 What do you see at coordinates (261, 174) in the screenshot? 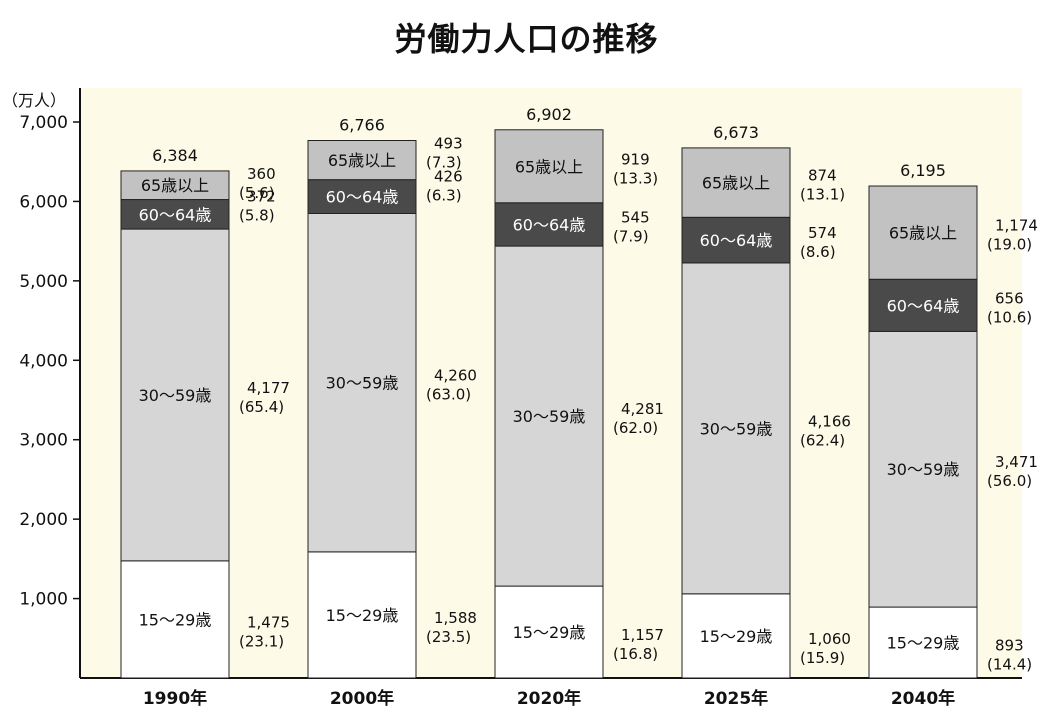
I see `value-label: 360` at bounding box center [261, 174].